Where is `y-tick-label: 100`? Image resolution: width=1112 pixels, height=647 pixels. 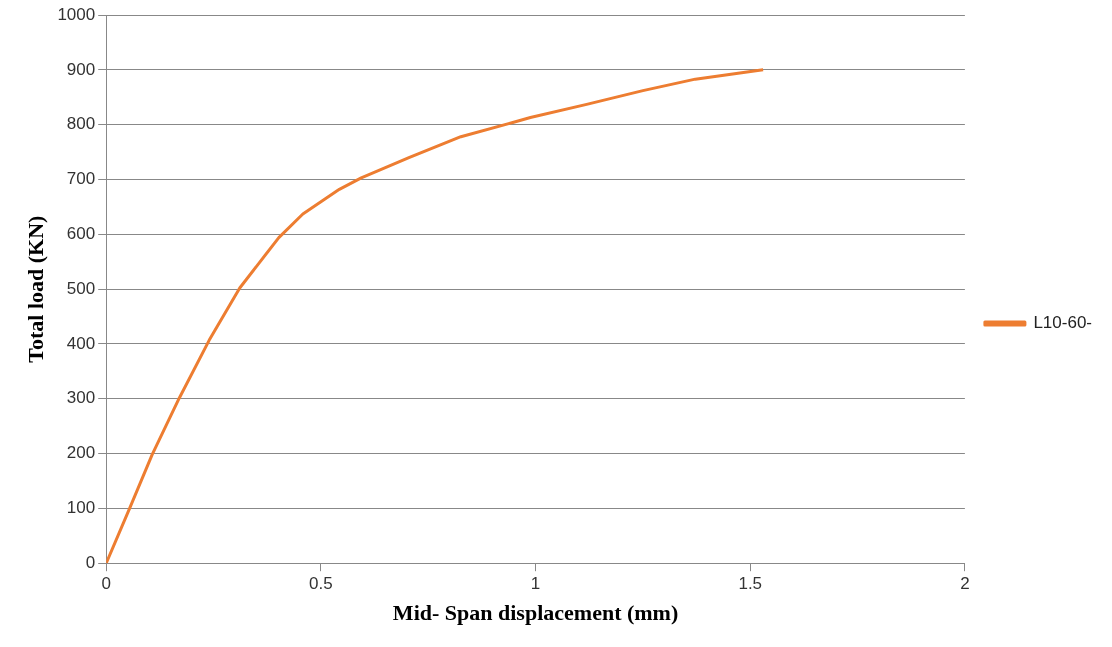 y-tick-label: 100 is located at coordinates (81, 508).